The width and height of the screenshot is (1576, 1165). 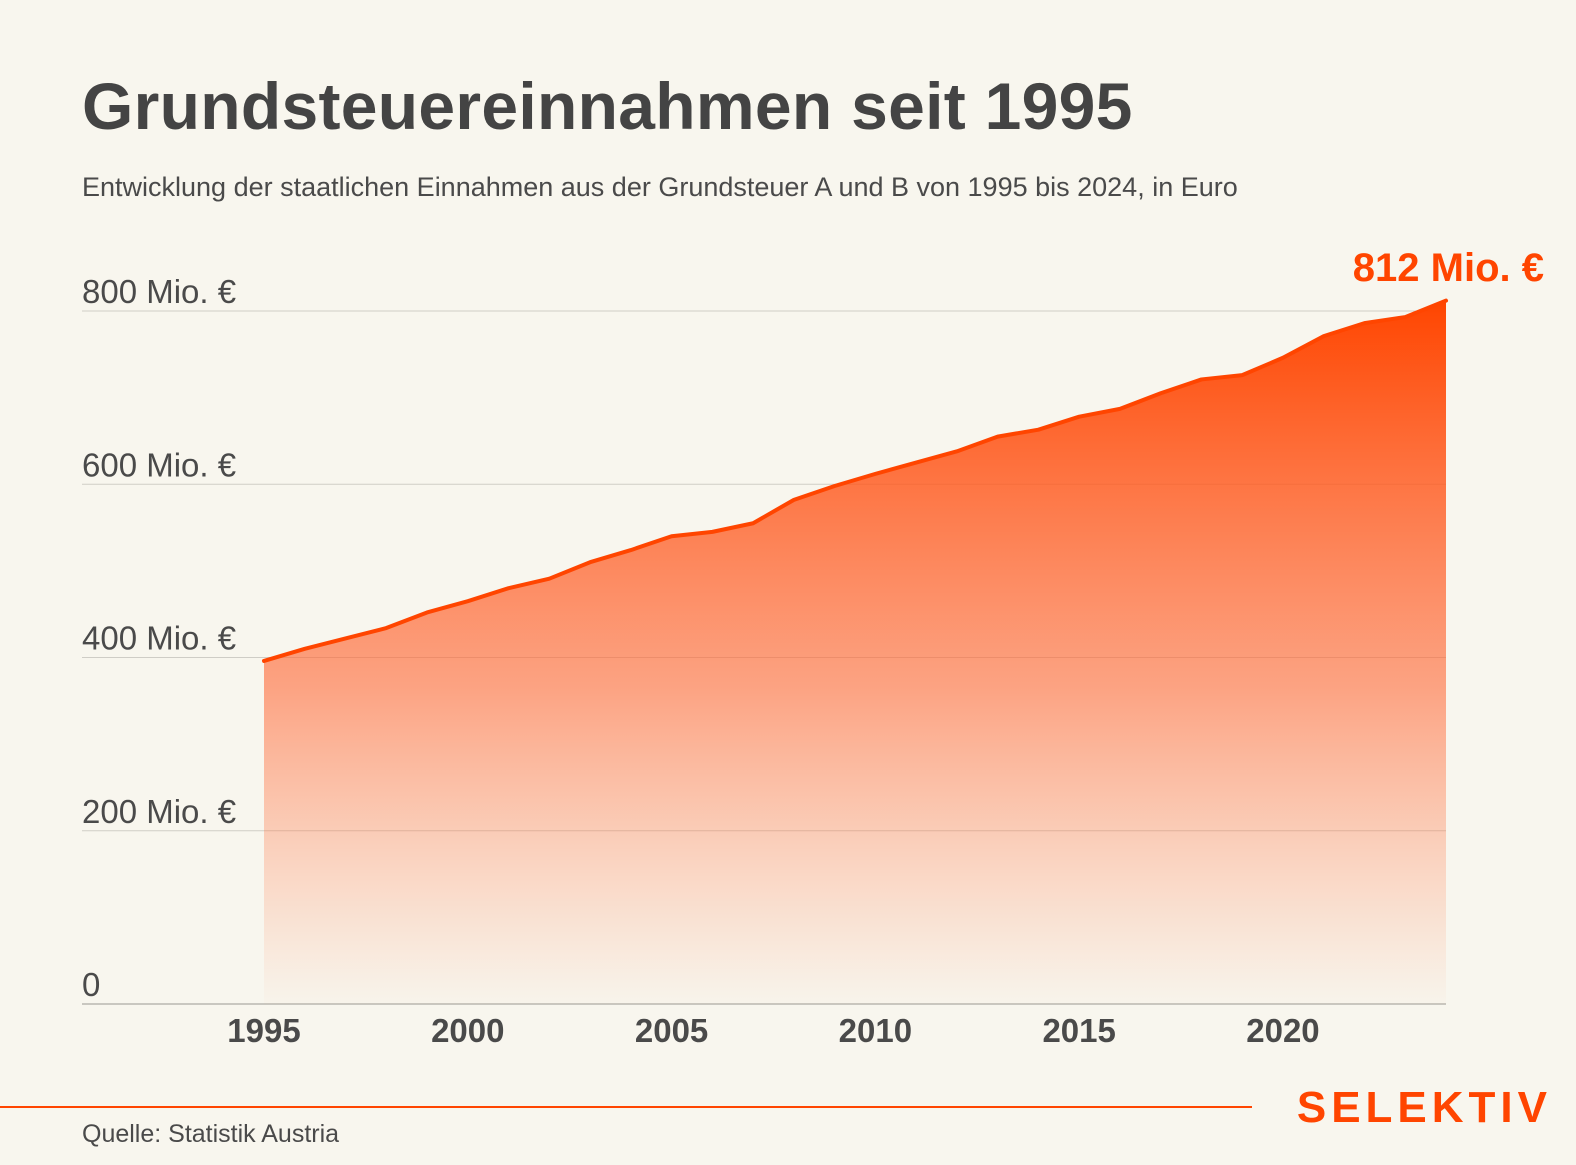 I want to click on data-point-2008, so click(x=794, y=500).